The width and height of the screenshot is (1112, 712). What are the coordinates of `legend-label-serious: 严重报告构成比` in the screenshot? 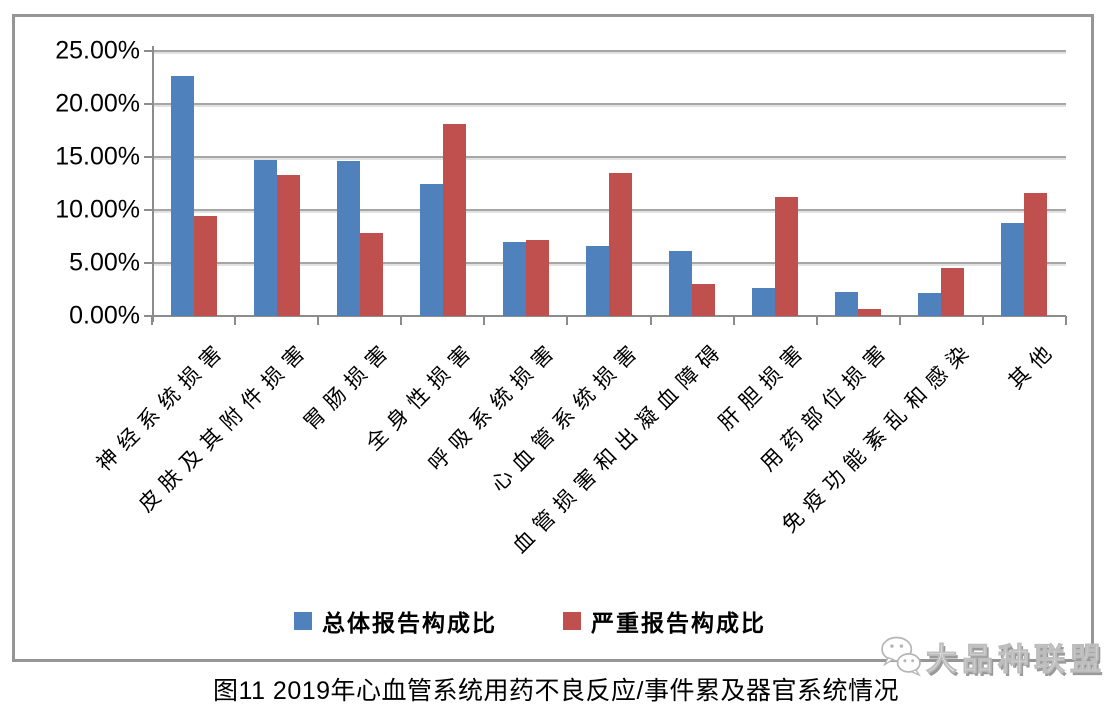 It's located at (678, 623).